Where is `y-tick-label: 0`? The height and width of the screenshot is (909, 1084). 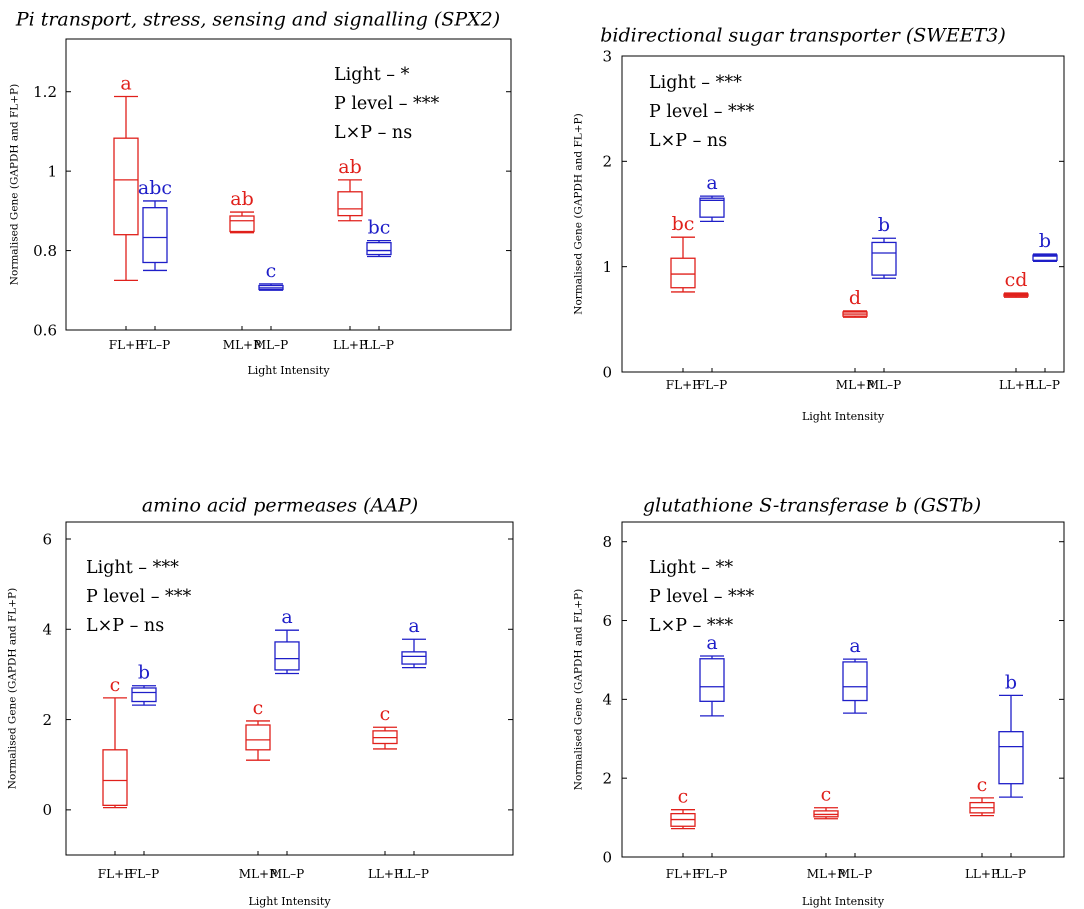 y-tick-label: 0 is located at coordinates (607, 372).